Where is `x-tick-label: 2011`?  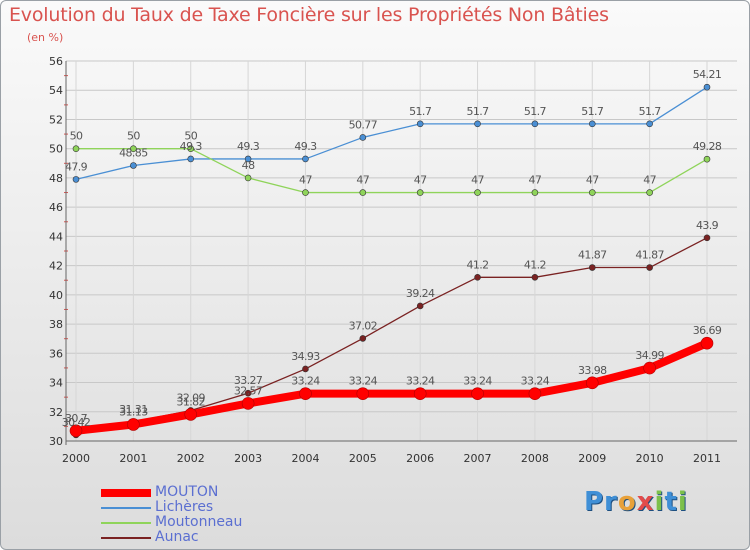 x-tick-label: 2011 is located at coordinates (707, 458).